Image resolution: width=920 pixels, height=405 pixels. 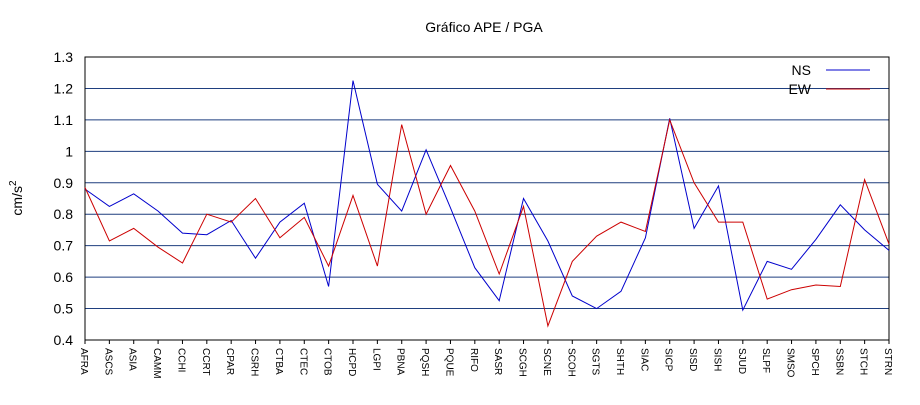 What do you see at coordinates (327, 362) in the screenshot?
I see `x-tick-label: CTOB` at bounding box center [327, 362].